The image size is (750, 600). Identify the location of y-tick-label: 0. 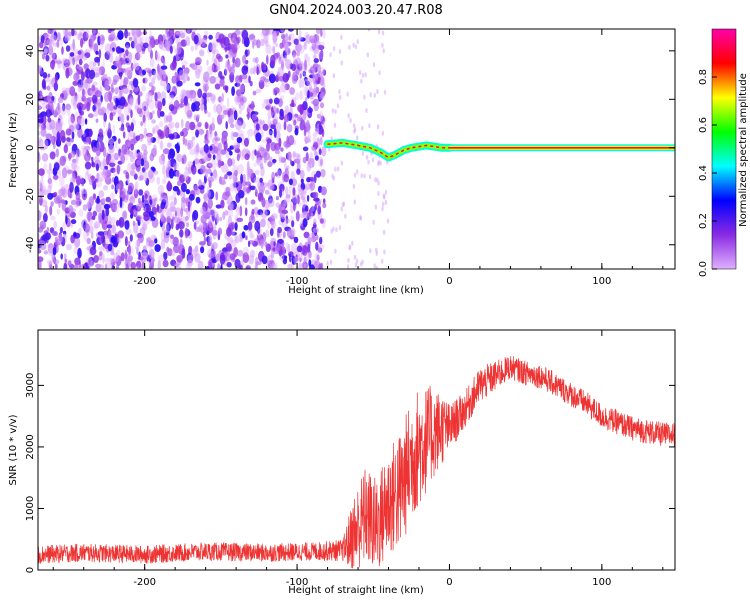
(30, 148).